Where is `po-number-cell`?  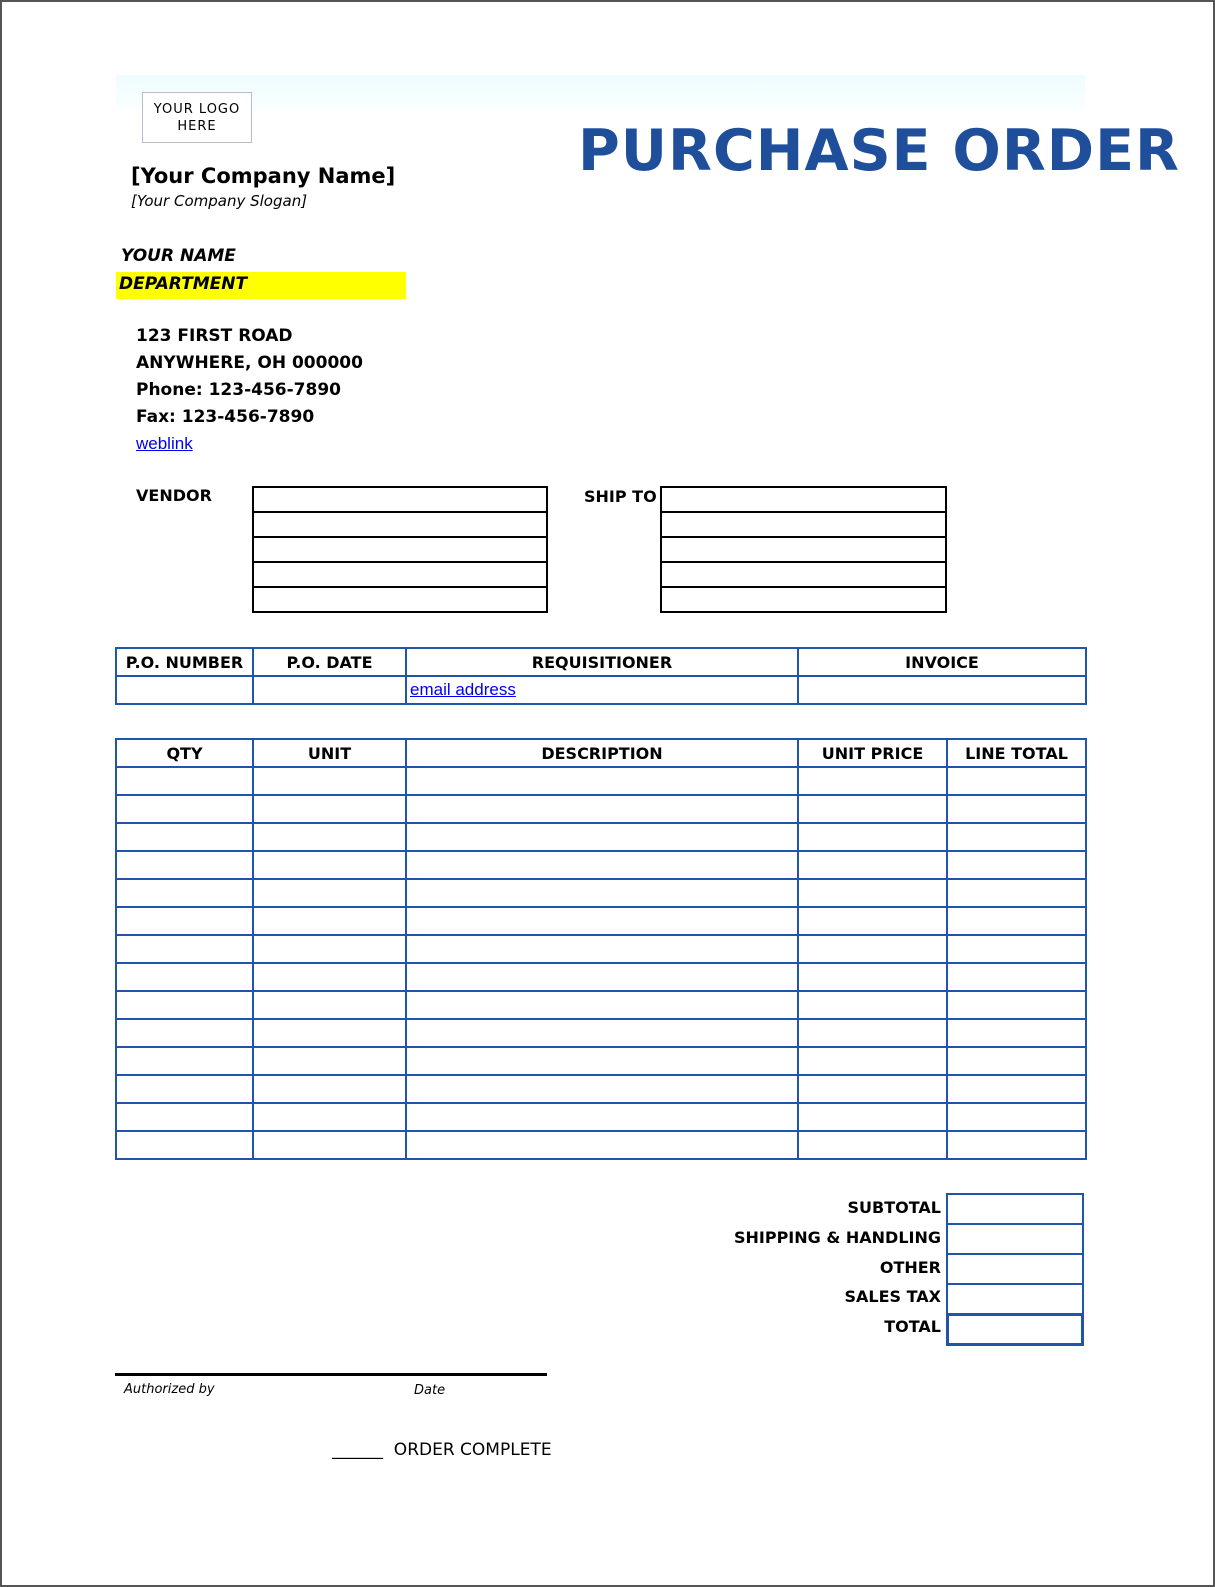 po-number-cell is located at coordinates (184, 690).